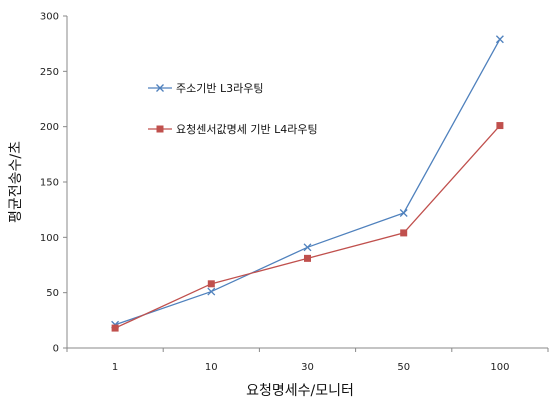  Describe the element at coordinates (115, 367) in the screenshot. I see `x-tick-label: 1` at that location.